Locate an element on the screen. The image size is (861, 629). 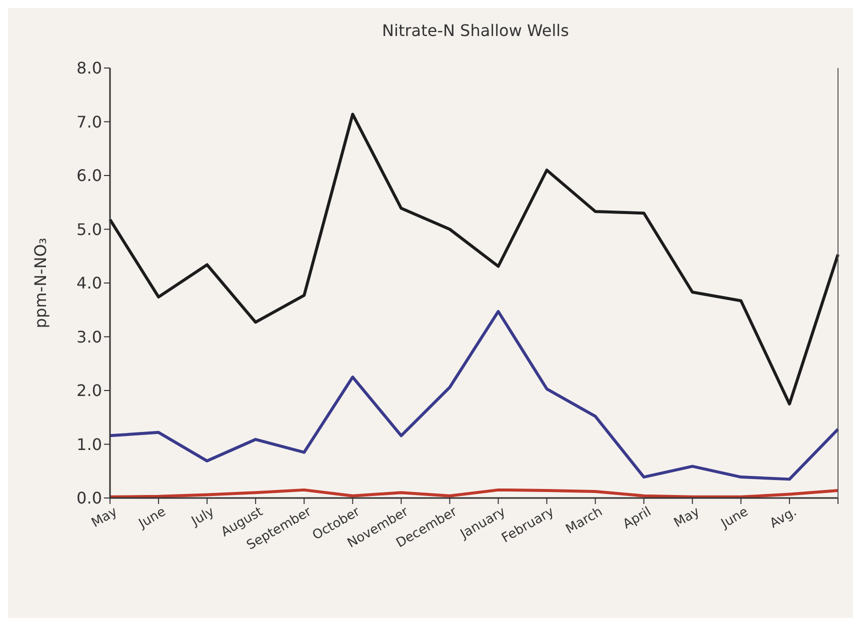
y-tick-label: 1.0 is located at coordinates (89, 444).